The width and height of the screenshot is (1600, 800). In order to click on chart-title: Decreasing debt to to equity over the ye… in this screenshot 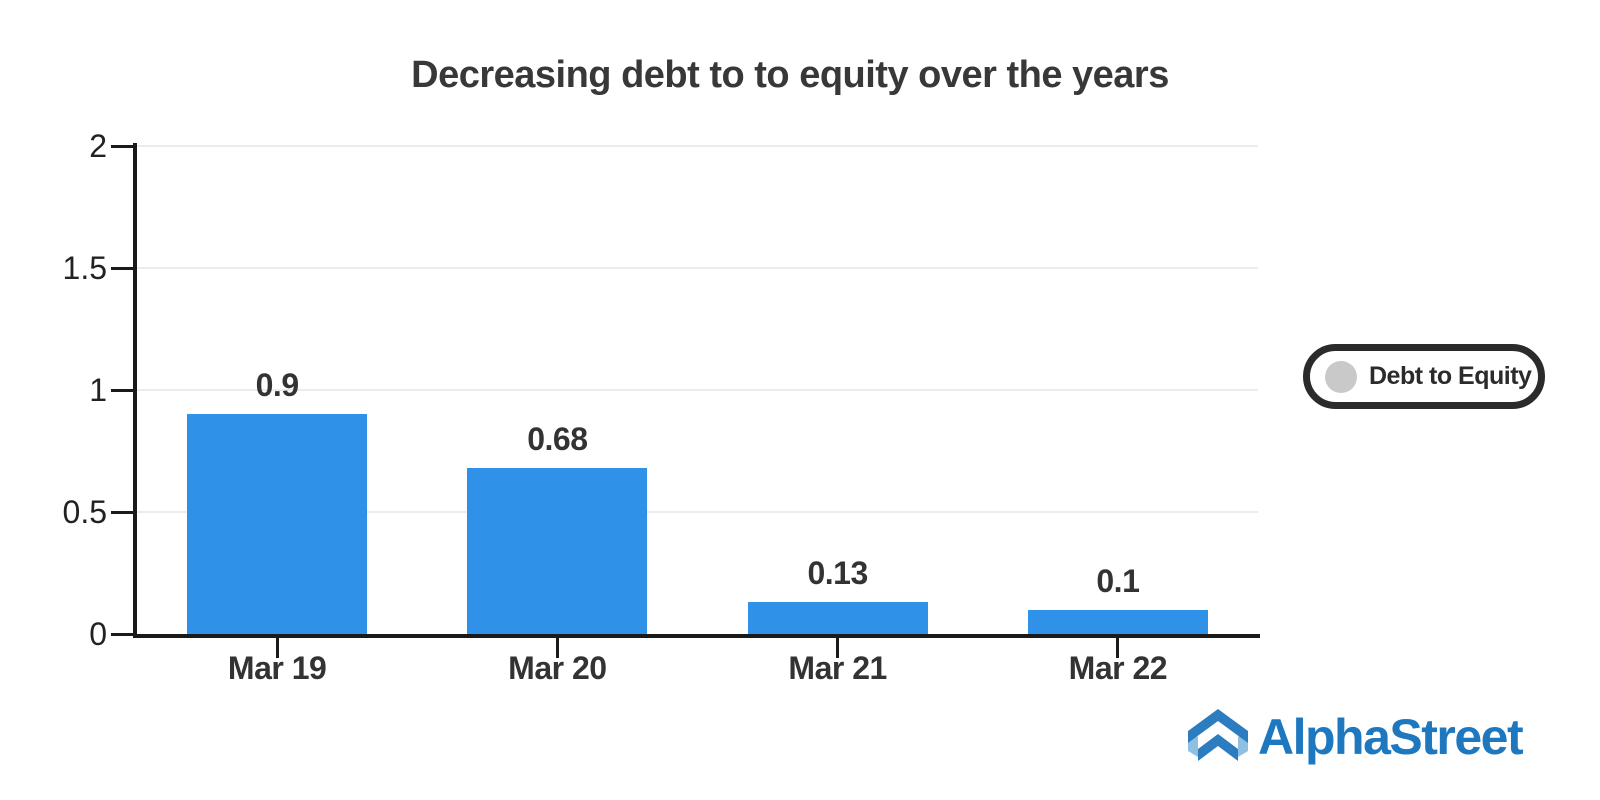, I will do `click(790, 75)`.